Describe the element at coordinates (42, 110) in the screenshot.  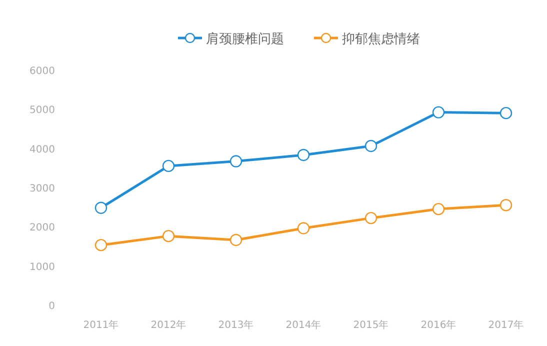
I see `y-tick-label: 5000` at that location.